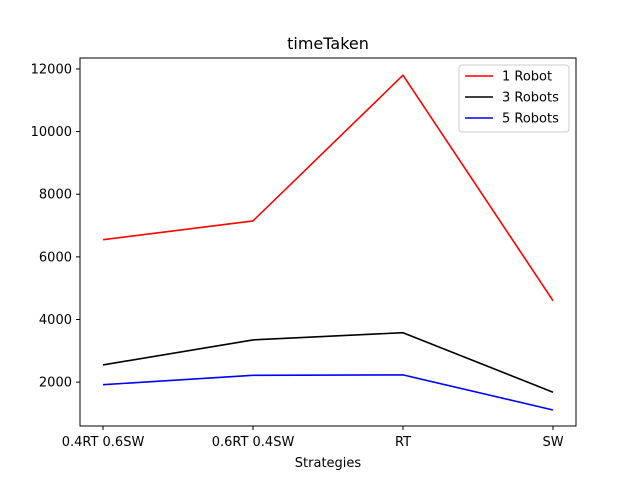 This screenshot has height=480, width=640. Describe the element at coordinates (527, 77) in the screenshot. I see `legend-label: 1 Robot` at that location.